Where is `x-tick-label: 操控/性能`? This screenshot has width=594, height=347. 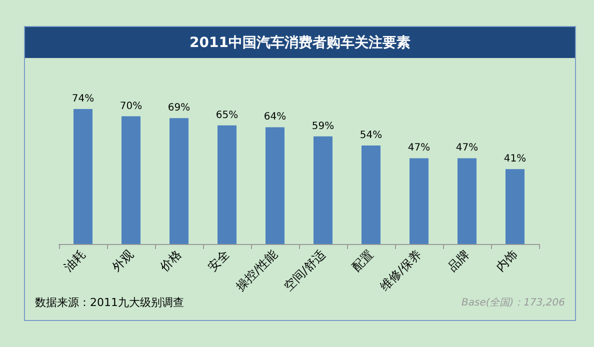
x-tick-label: 操控/性能 is located at coordinates (256, 270).